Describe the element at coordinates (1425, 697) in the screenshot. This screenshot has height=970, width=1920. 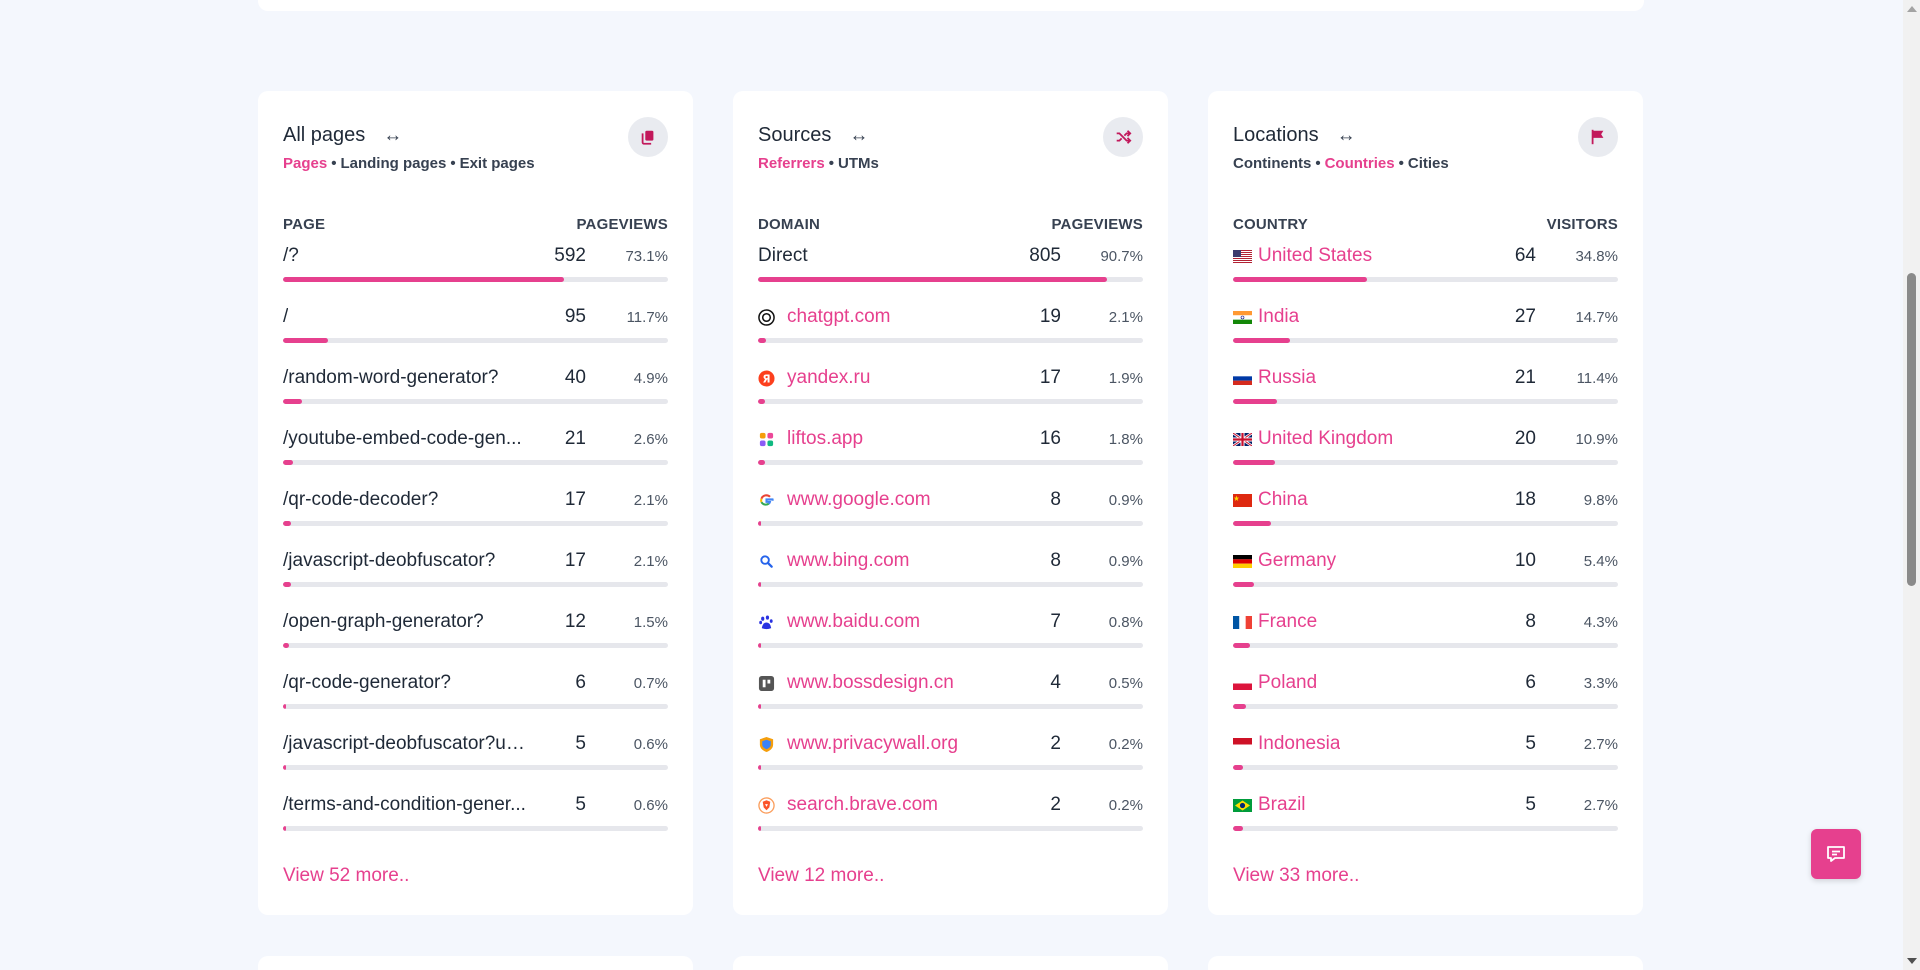
I see `list-item: Poland 6 3.3%` at that location.